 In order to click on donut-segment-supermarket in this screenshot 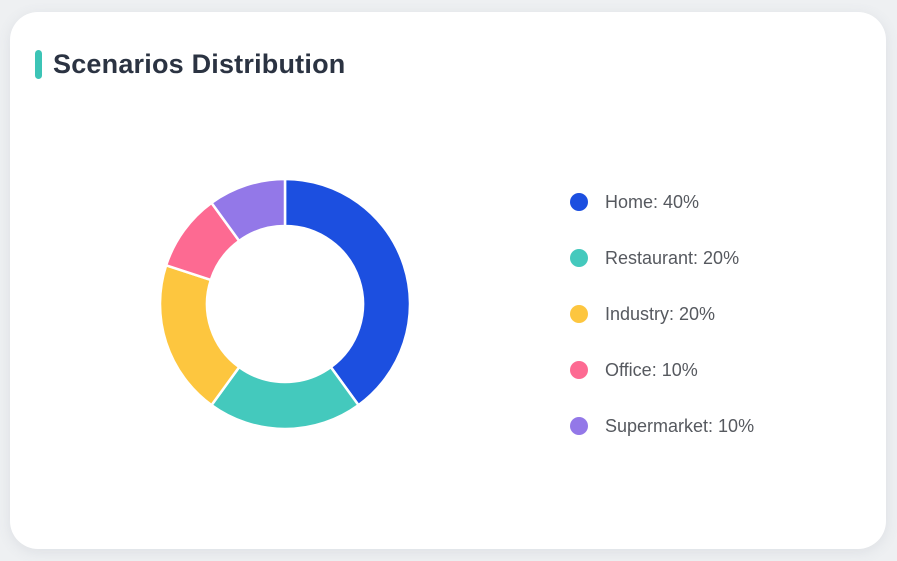, I will do `click(248, 210)`.